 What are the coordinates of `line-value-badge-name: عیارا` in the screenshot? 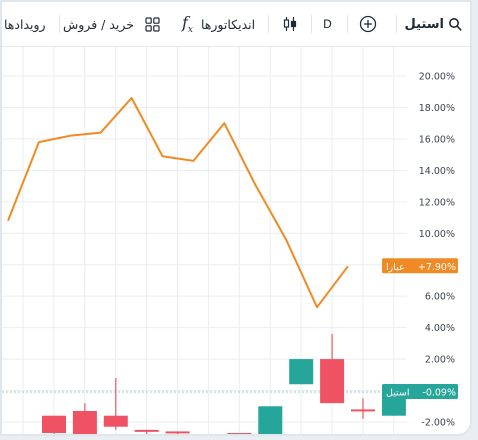 It's located at (395, 267).